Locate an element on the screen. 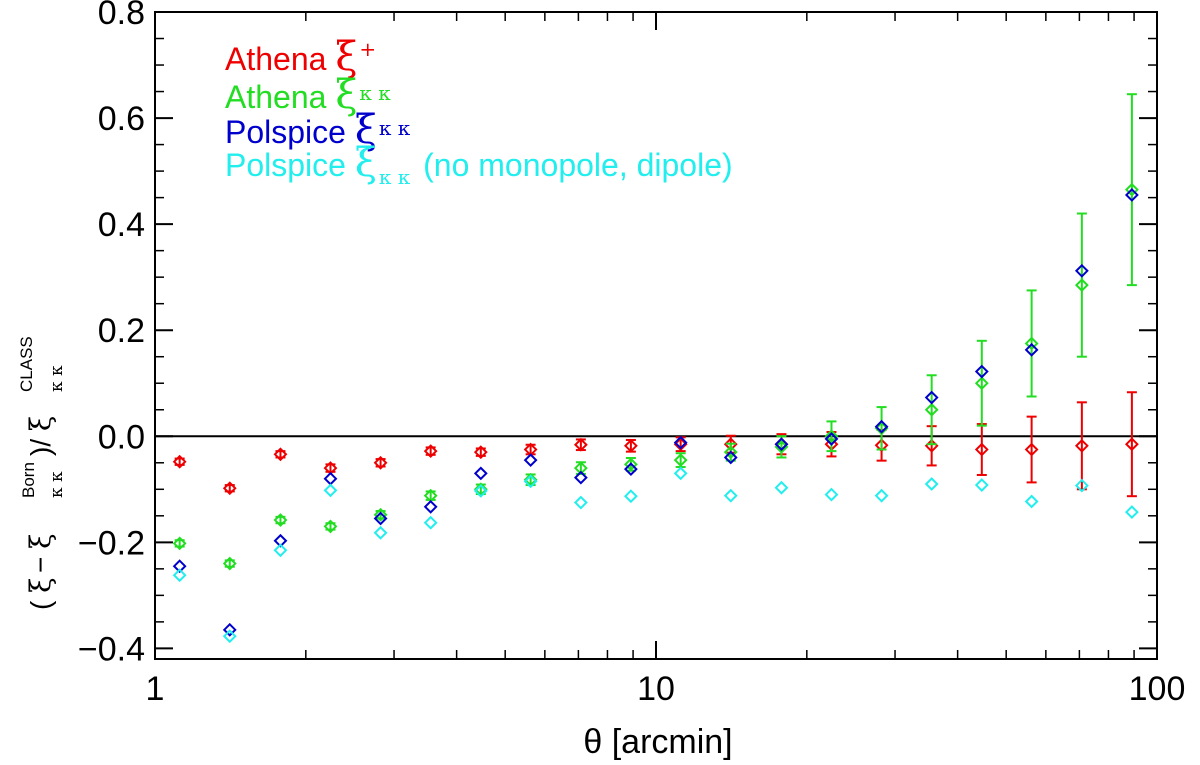 This screenshot has width=1200, height=765. legend-subscript: + is located at coordinates (367, 49).